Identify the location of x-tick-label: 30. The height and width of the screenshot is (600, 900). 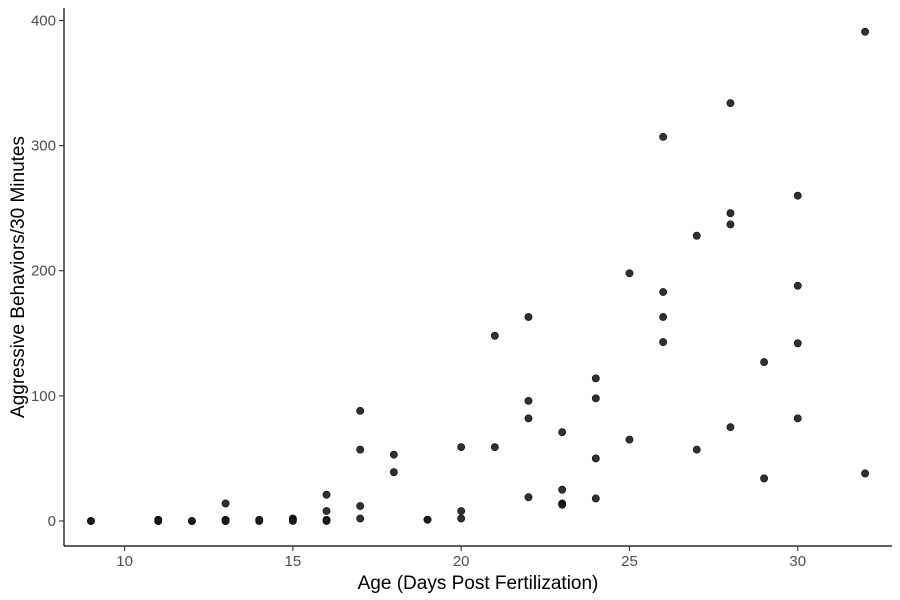
(797, 561).